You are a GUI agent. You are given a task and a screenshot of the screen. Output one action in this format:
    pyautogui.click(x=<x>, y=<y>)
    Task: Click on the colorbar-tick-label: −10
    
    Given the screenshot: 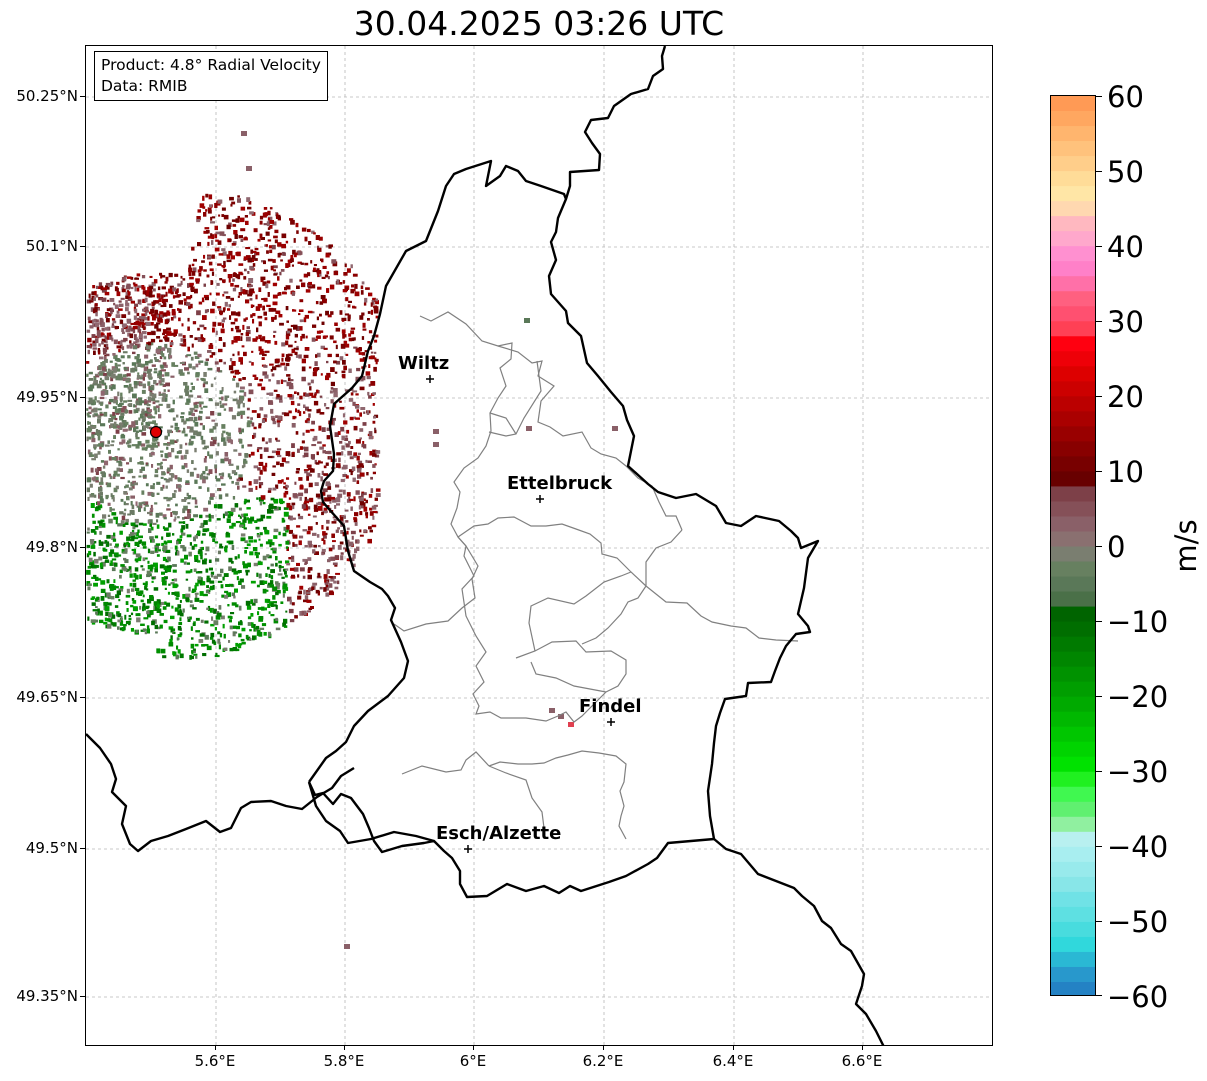 What is the action you would take?
    pyautogui.click(x=1138, y=622)
    